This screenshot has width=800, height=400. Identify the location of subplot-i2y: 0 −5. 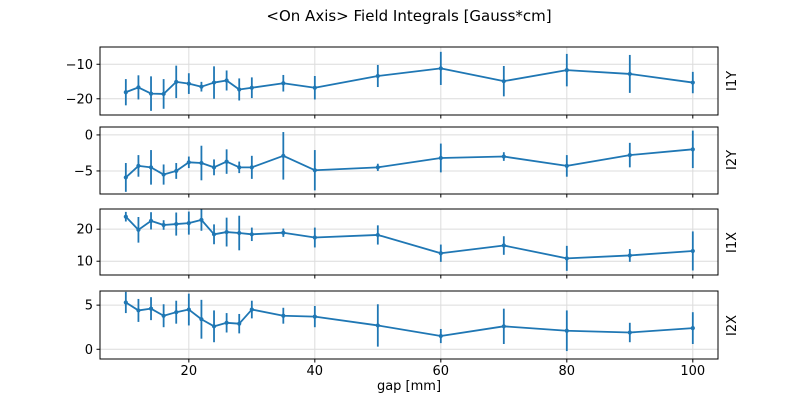
(396, 162).